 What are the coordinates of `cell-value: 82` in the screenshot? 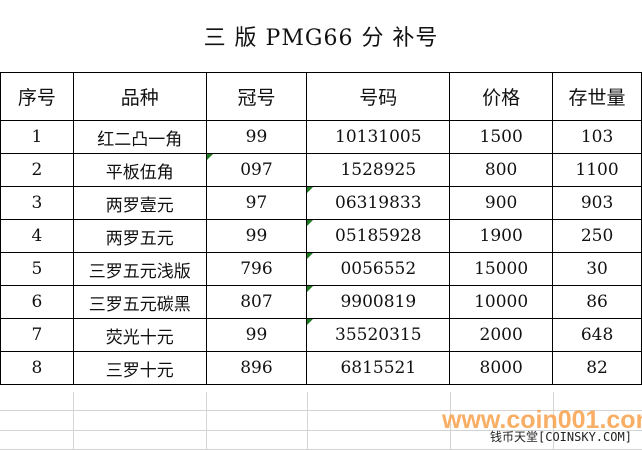 It's located at (597, 368).